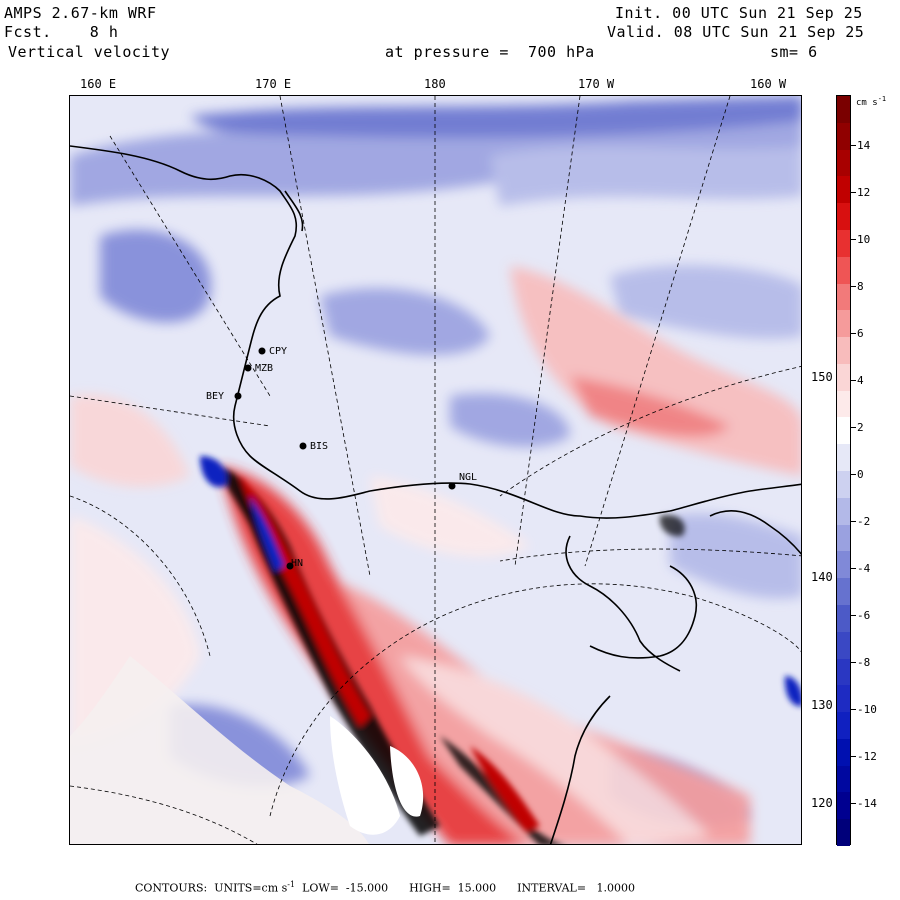 The height and width of the screenshot is (900, 900). What do you see at coordinates (273, 84) in the screenshot?
I see `lon-label-170e: 170 E` at bounding box center [273, 84].